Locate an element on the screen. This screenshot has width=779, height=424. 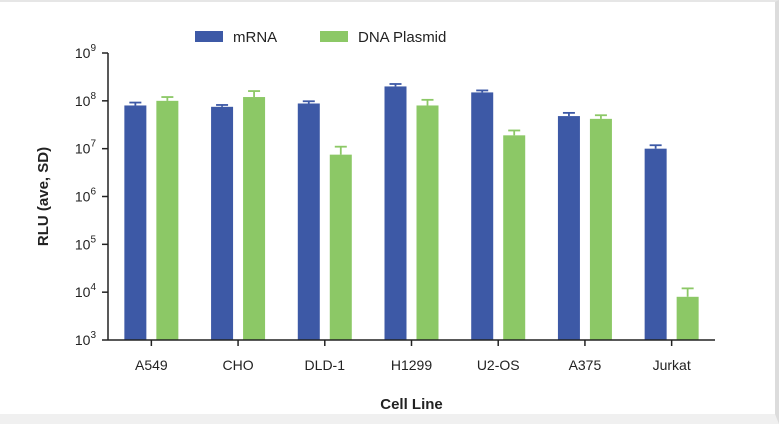
legend-swatch-mrna is located at coordinates (209, 36).